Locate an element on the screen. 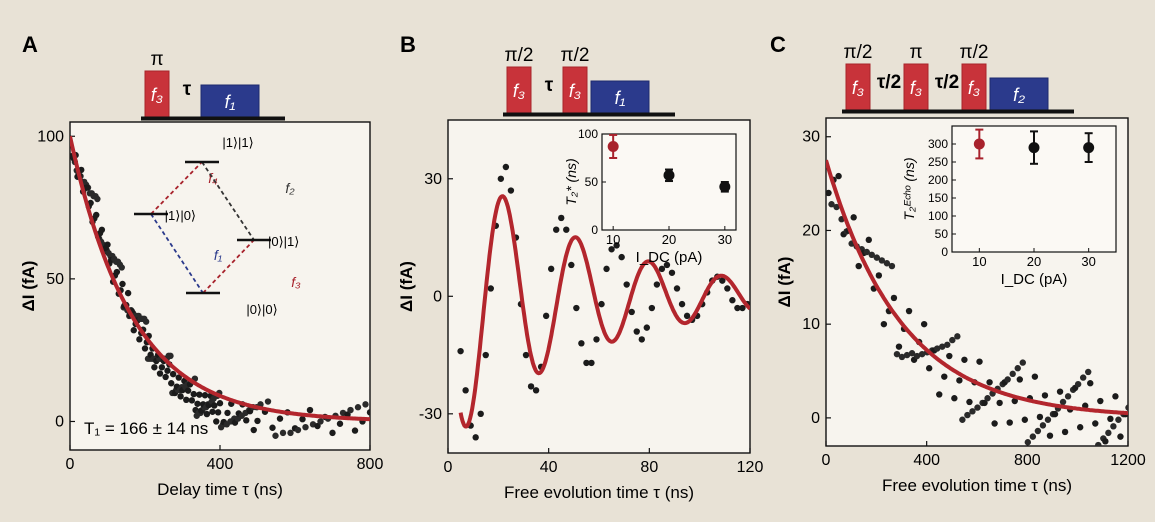  pulse-label: f₁ is located at coordinates (620, 98).